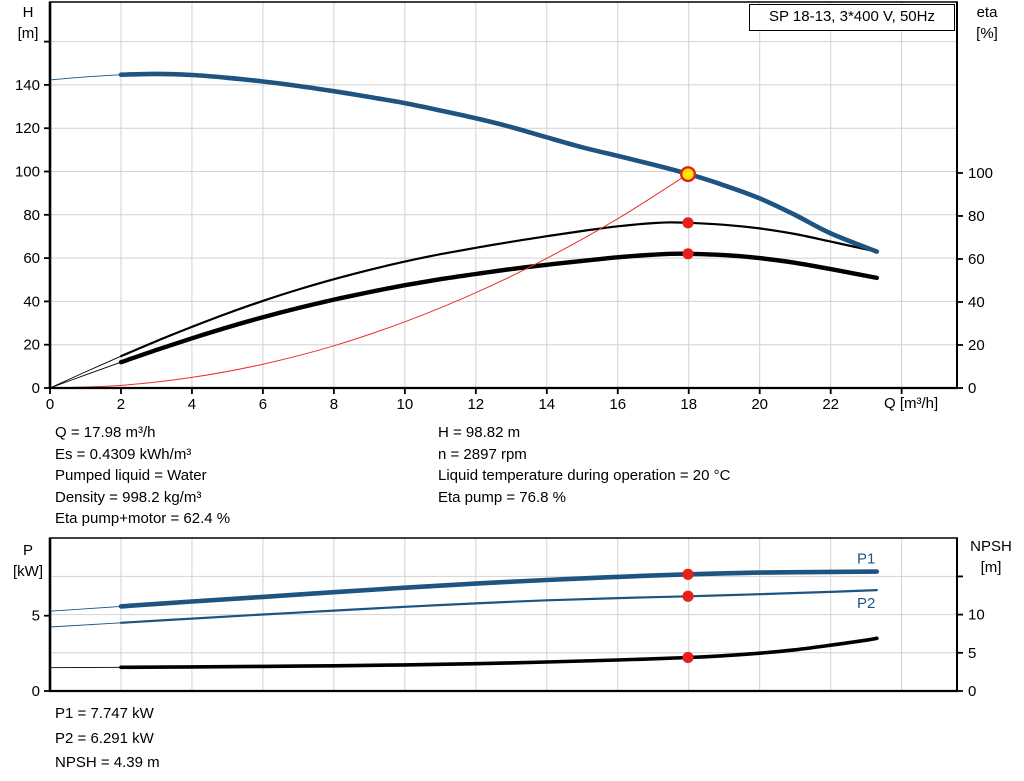 This screenshot has height=781, width=1024. I want to click on x-tick-label: 16, so click(617, 404).